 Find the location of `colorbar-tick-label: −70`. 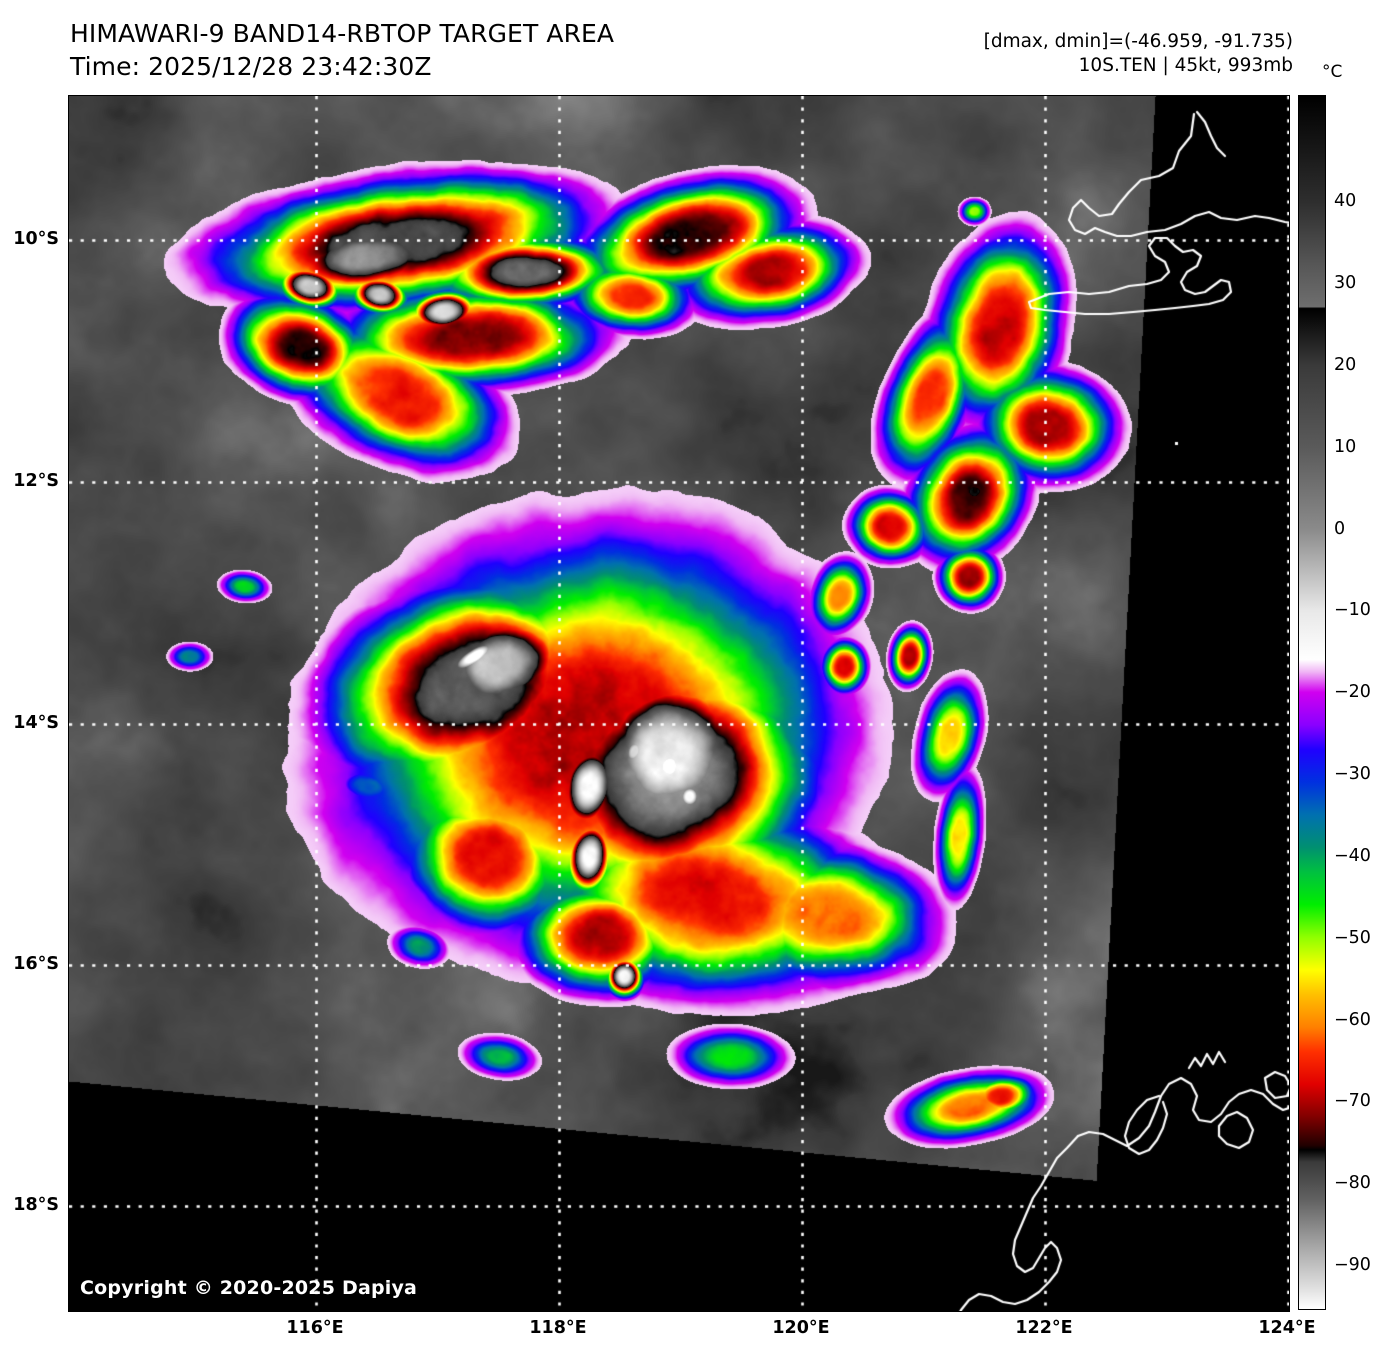

colorbar-tick-label: −70 is located at coordinates (1352, 1101).